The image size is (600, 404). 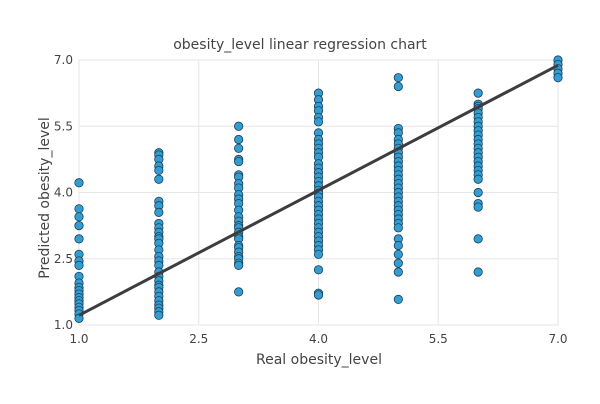 I want to click on x-tick-label: 4.0, so click(x=318, y=339).